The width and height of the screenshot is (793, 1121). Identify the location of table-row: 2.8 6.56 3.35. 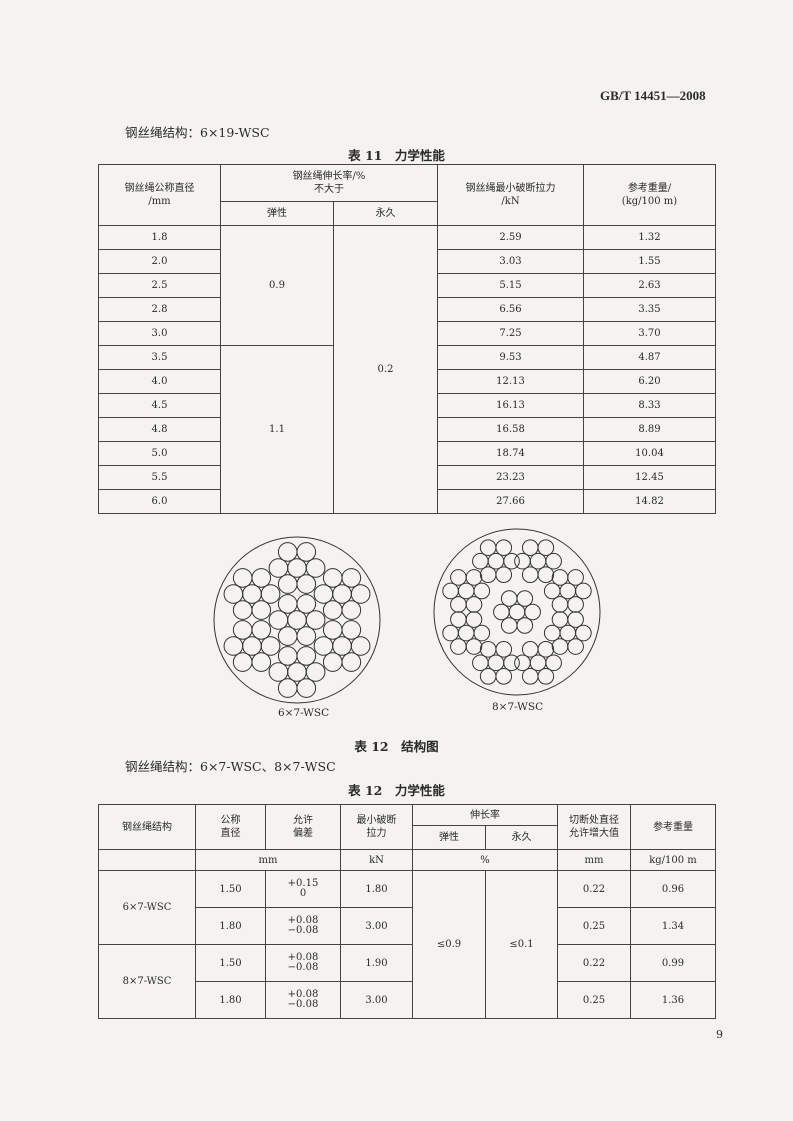
(407, 309).